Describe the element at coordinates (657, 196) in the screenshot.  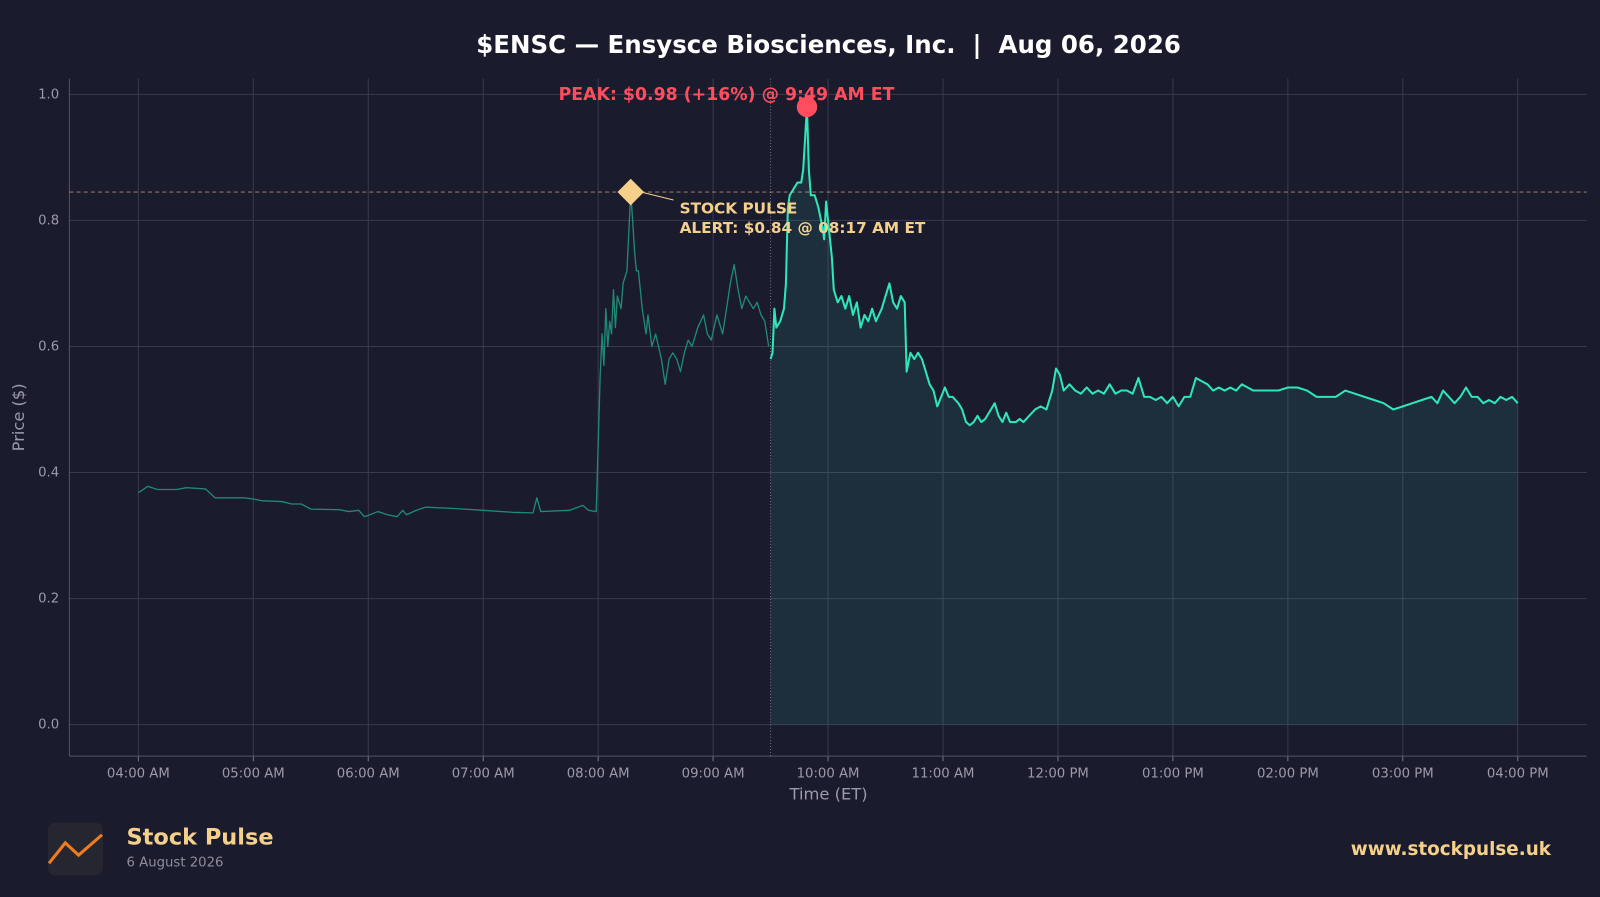
I see `alert-connector` at that location.